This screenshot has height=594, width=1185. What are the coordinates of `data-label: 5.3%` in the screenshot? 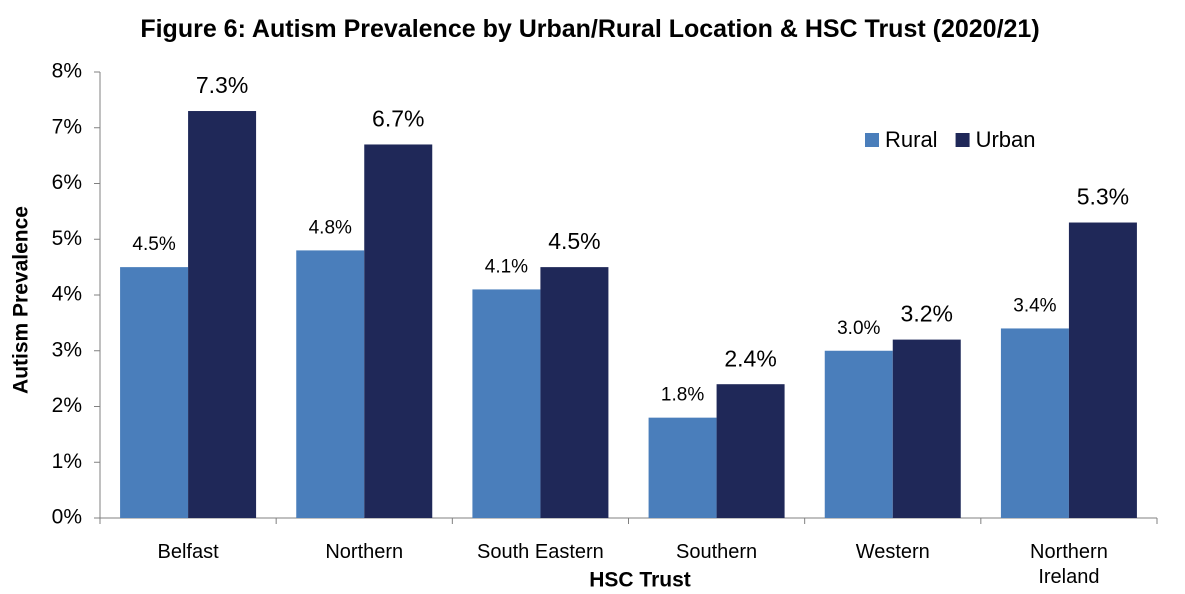 It's located at (1103, 197).